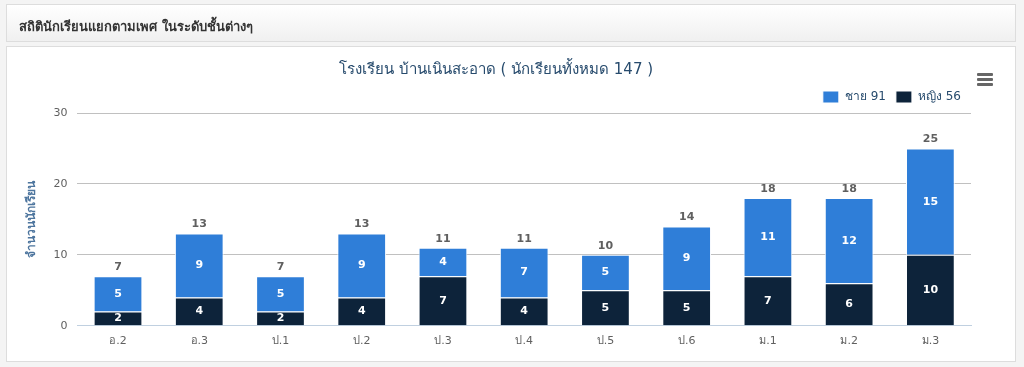 Image resolution: width=1024 pixels, height=367 pixels. I want to click on x-tick-label: ป.5, so click(605, 341).